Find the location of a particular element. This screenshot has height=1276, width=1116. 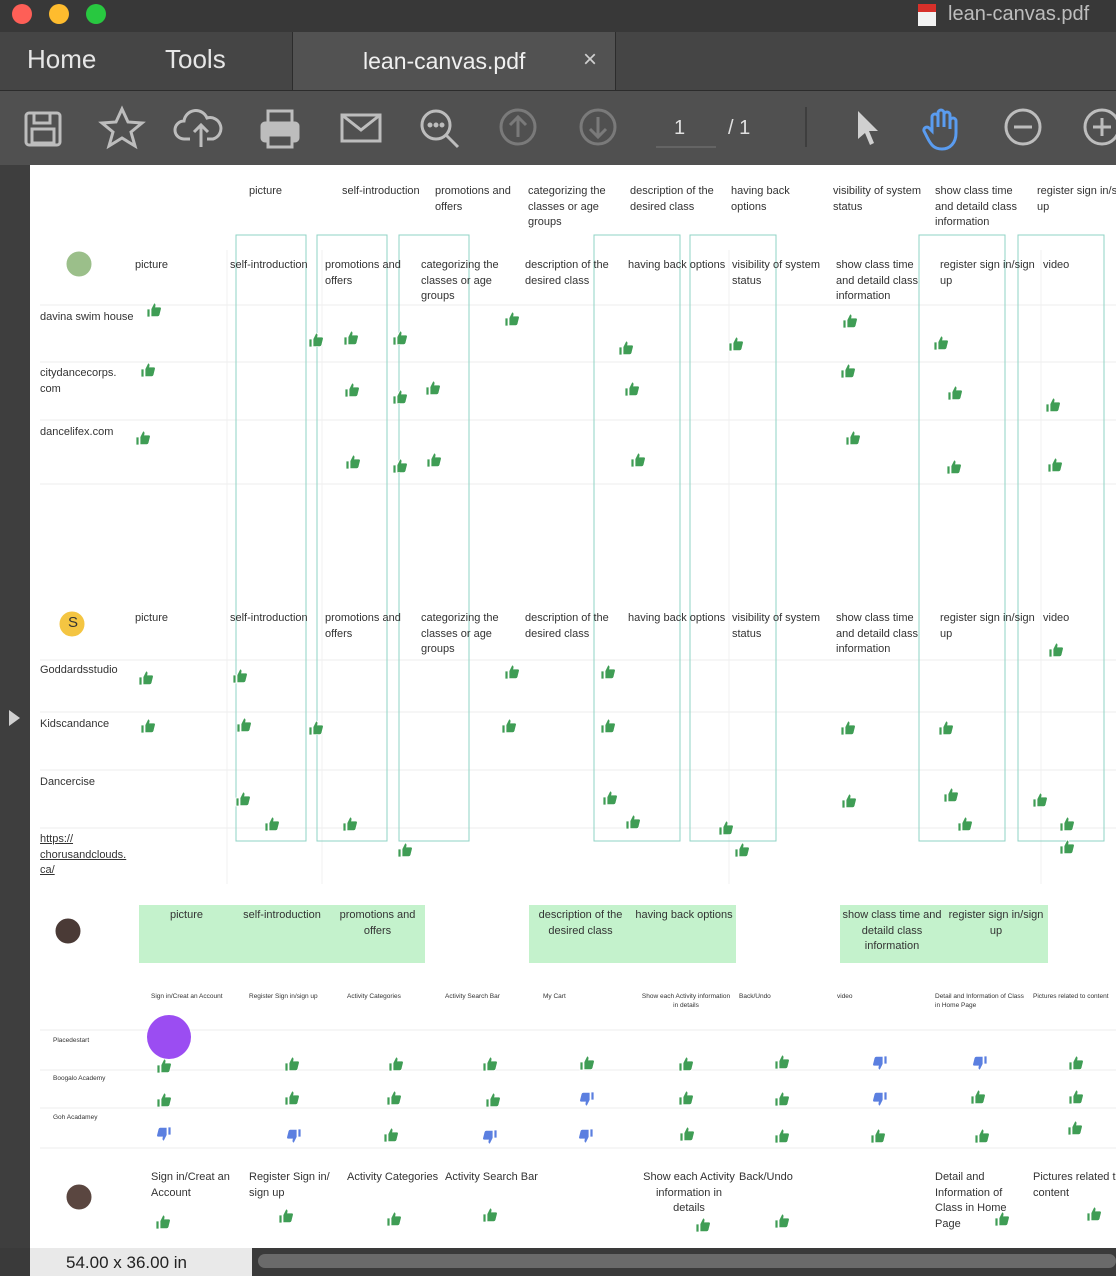

window-controls is located at coordinates (474, 15).